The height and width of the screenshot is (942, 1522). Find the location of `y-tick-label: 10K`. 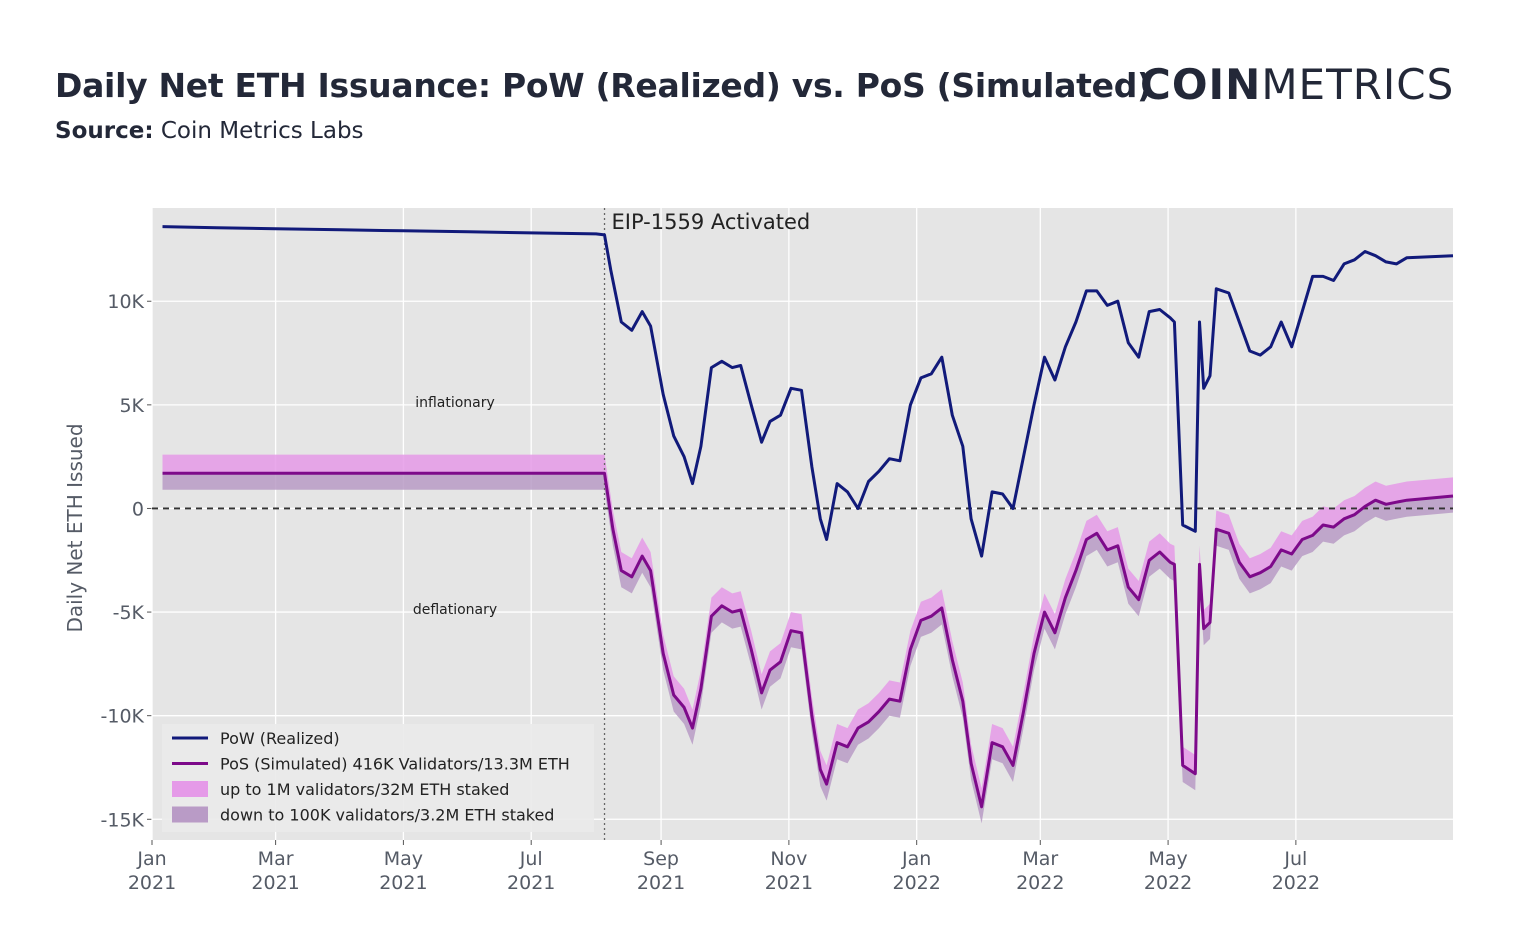

y-tick-label: 10K is located at coordinates (125, 302).